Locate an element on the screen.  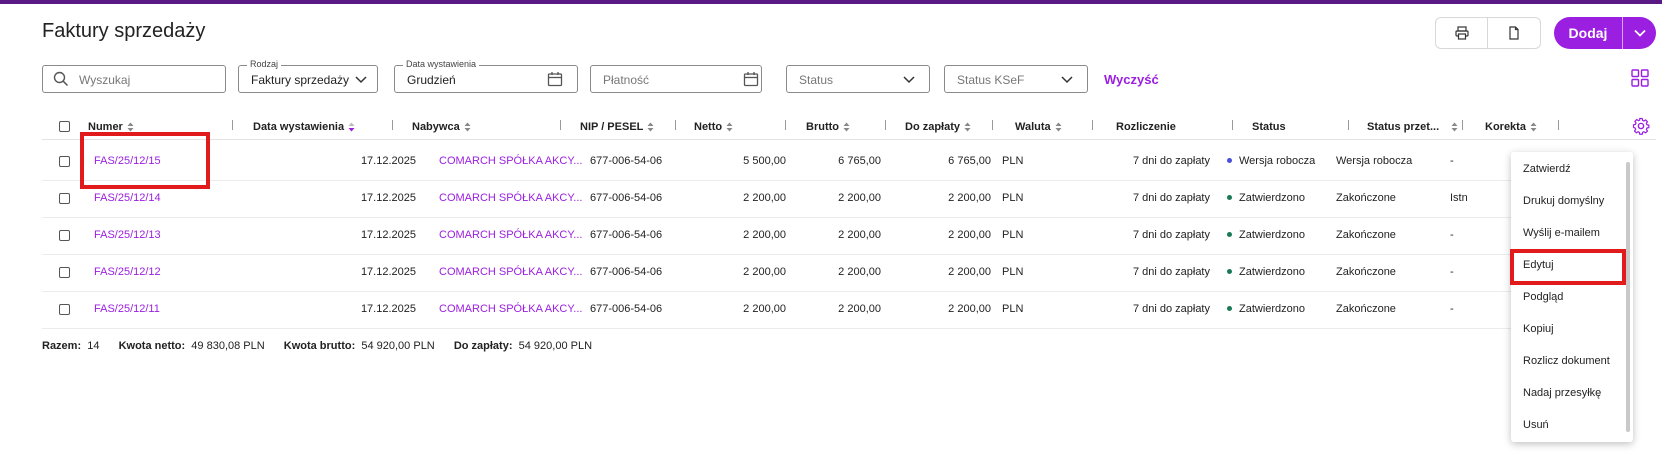
invoice-number-link: FAS/25/12/11 is located at coordinates (127, 309).